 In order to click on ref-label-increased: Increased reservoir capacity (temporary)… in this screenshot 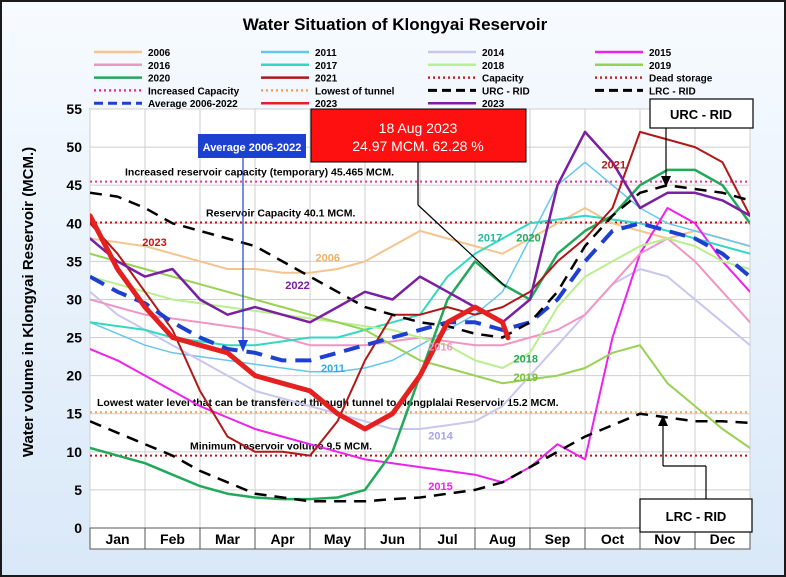, I will do `click(259, 173)`.